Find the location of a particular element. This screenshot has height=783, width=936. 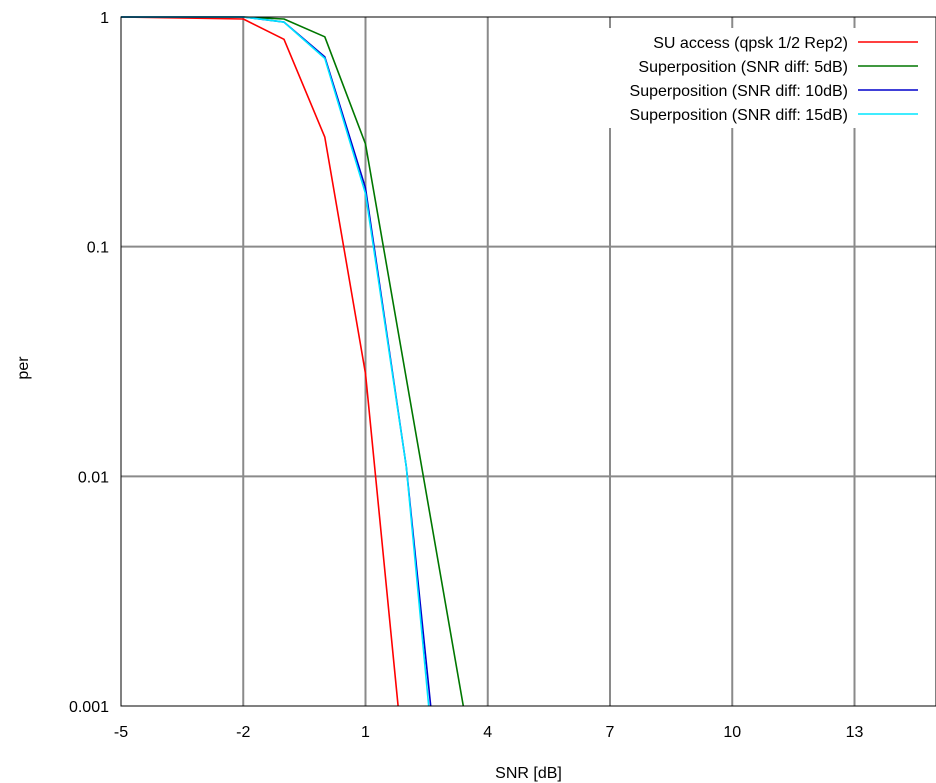

x-tick-label: -2 is located at coordinates (243, 732).